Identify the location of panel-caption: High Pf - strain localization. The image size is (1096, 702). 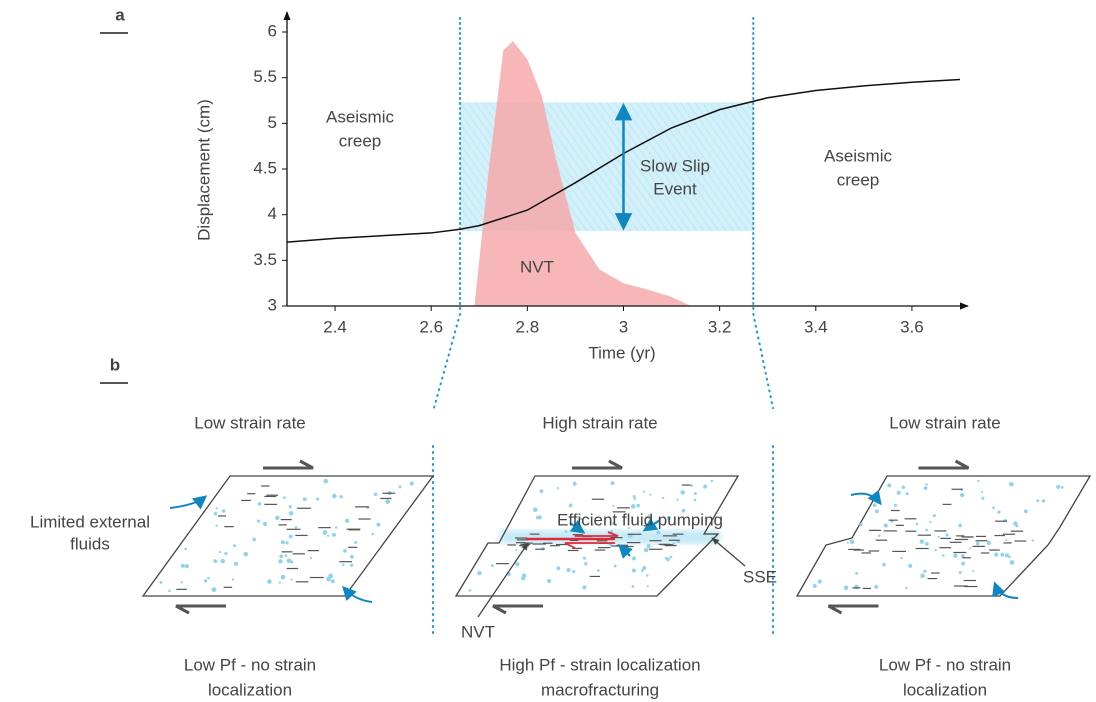
(599, 664).